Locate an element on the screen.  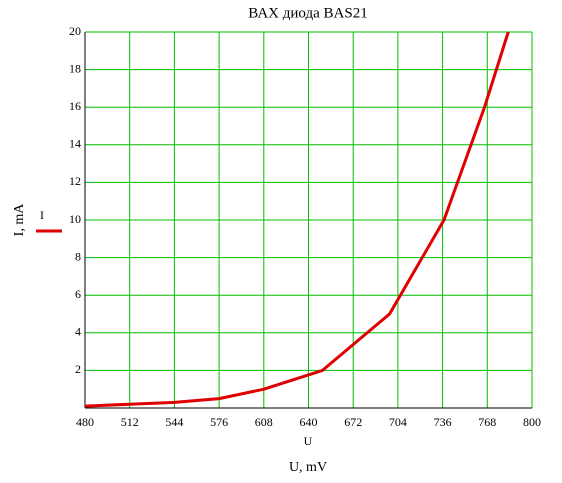
x-tick-label: 576 is located at coordinates (219, 422).